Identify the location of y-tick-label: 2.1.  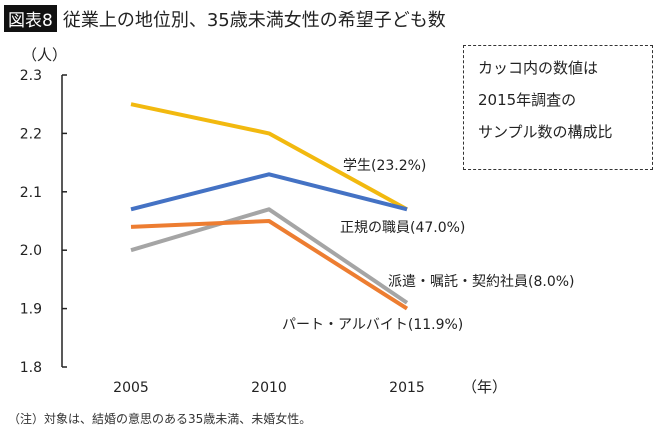
(31, 193).